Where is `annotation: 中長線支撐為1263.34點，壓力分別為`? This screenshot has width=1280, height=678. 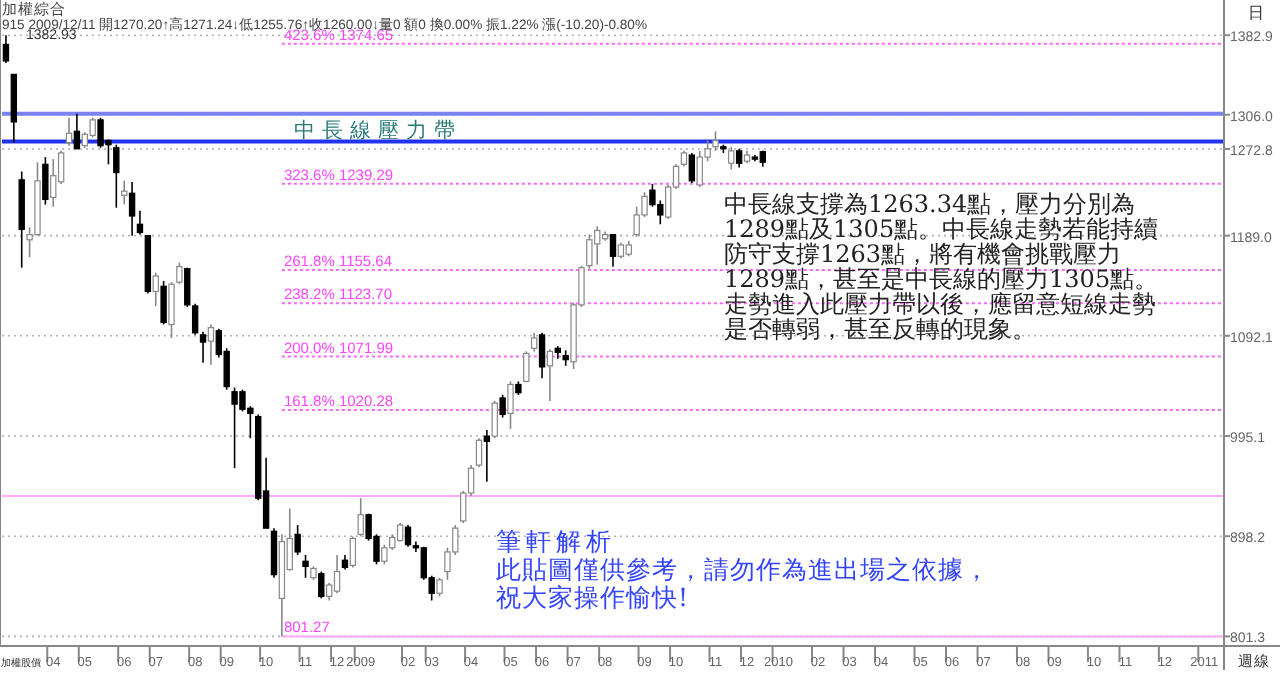 annotation: 中長線支撐為1263.34點，壓力分別為 is located at coordinates (930, 204).